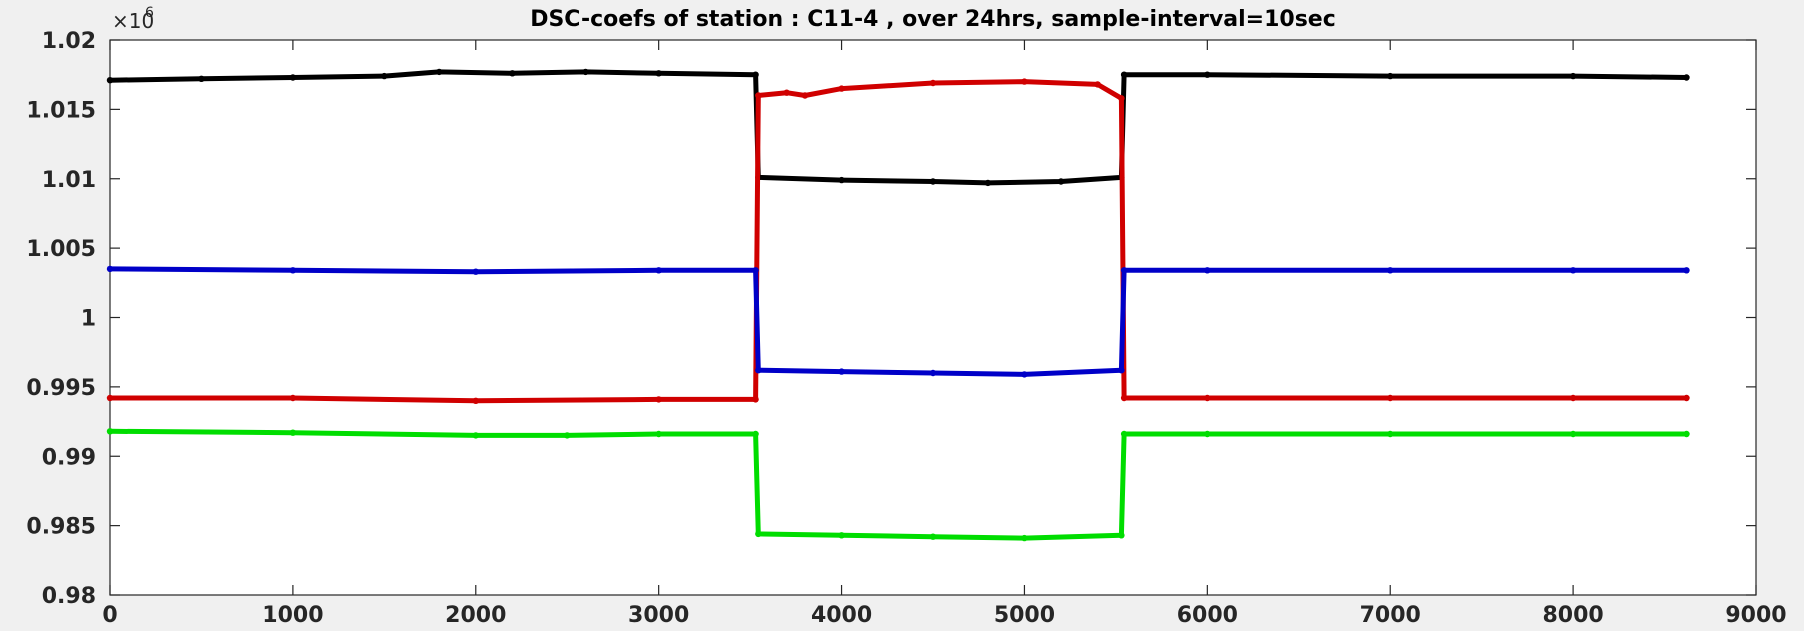 Image resolution: width=1804 pixels, height=631 pixels. What do you see at coordinates (292, 615) in the screenshot?
I see `x-tick-label: 1000` at bounding box center [292, 615].